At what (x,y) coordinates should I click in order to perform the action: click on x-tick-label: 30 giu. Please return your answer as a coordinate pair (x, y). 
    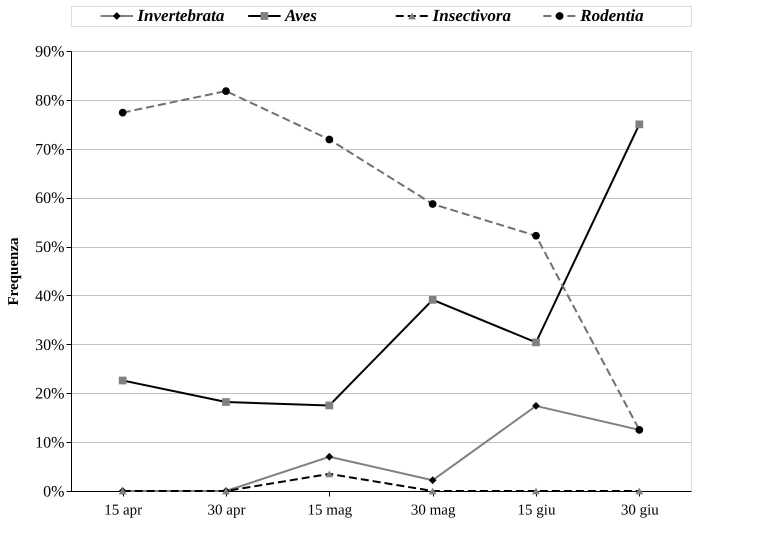
    Looking at the image, I should click on (640, 510).